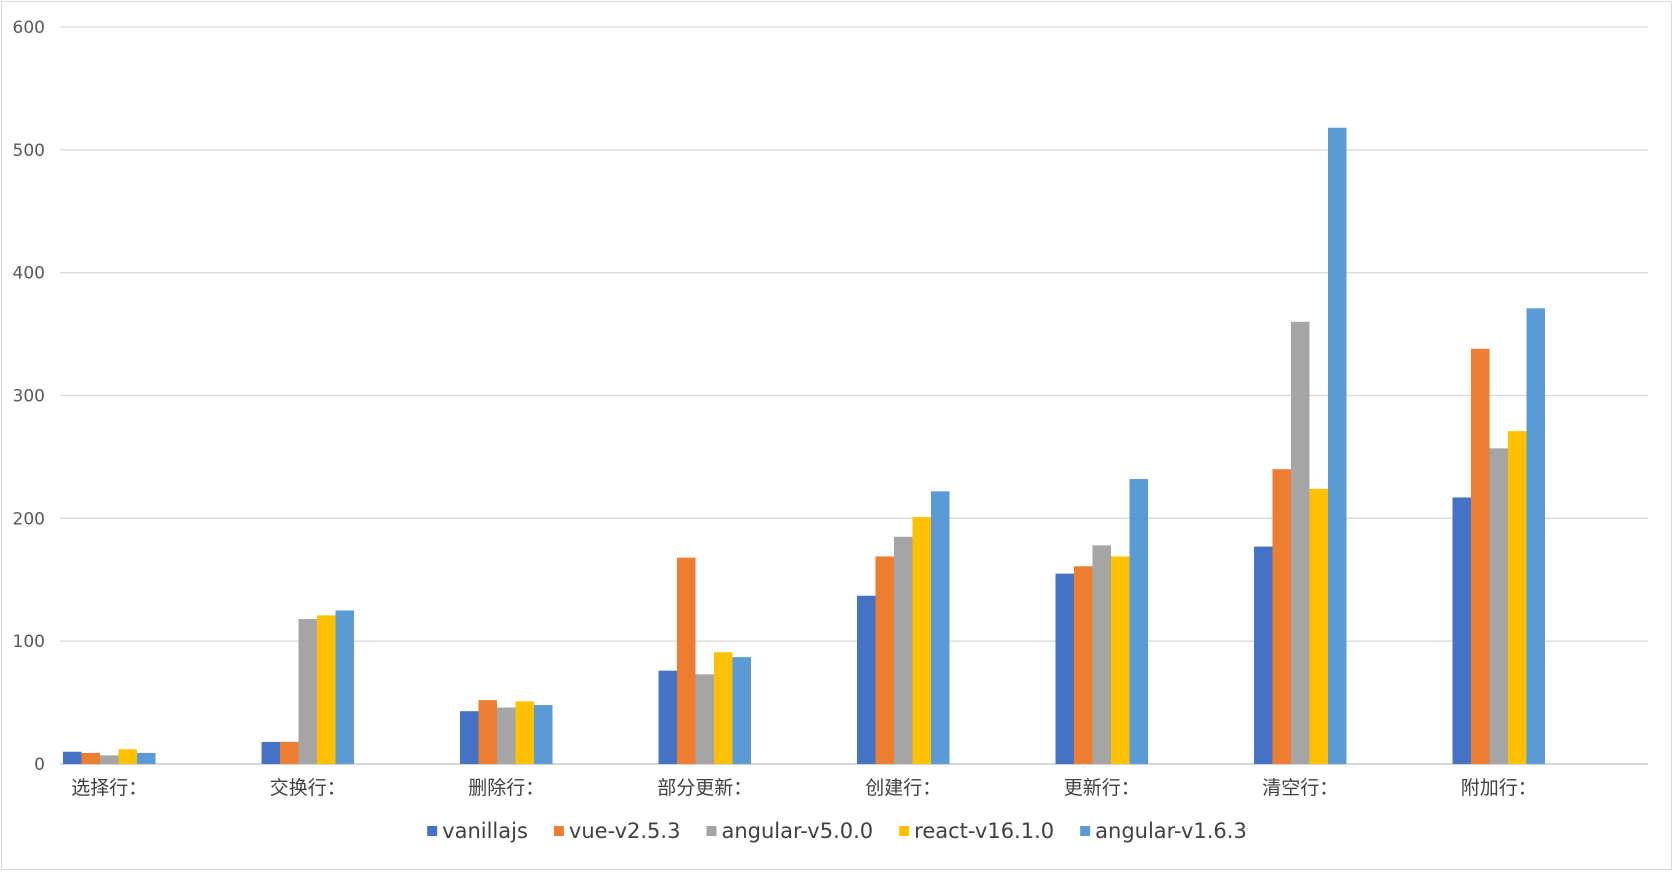 Image resolution: width=1675 pixels, height=873 pixels. What do you see at coordinates (29, 642) in the screenshot?
I see `y-tick-label: 100` at bounding box center [29, 642].